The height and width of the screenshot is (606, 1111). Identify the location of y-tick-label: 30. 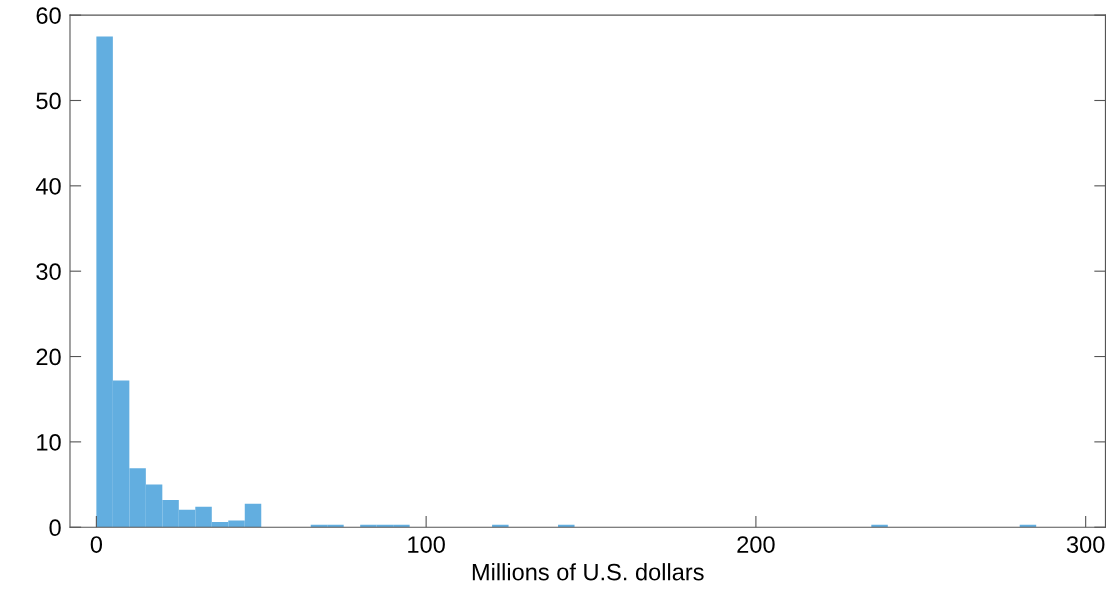
(48, 271).